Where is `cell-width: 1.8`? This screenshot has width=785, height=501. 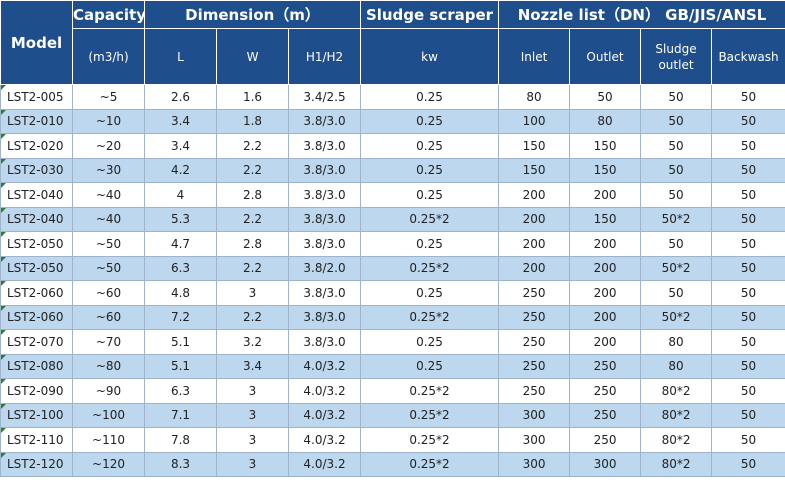 cell-width: 1.8 is located at coordinates (252, 121).